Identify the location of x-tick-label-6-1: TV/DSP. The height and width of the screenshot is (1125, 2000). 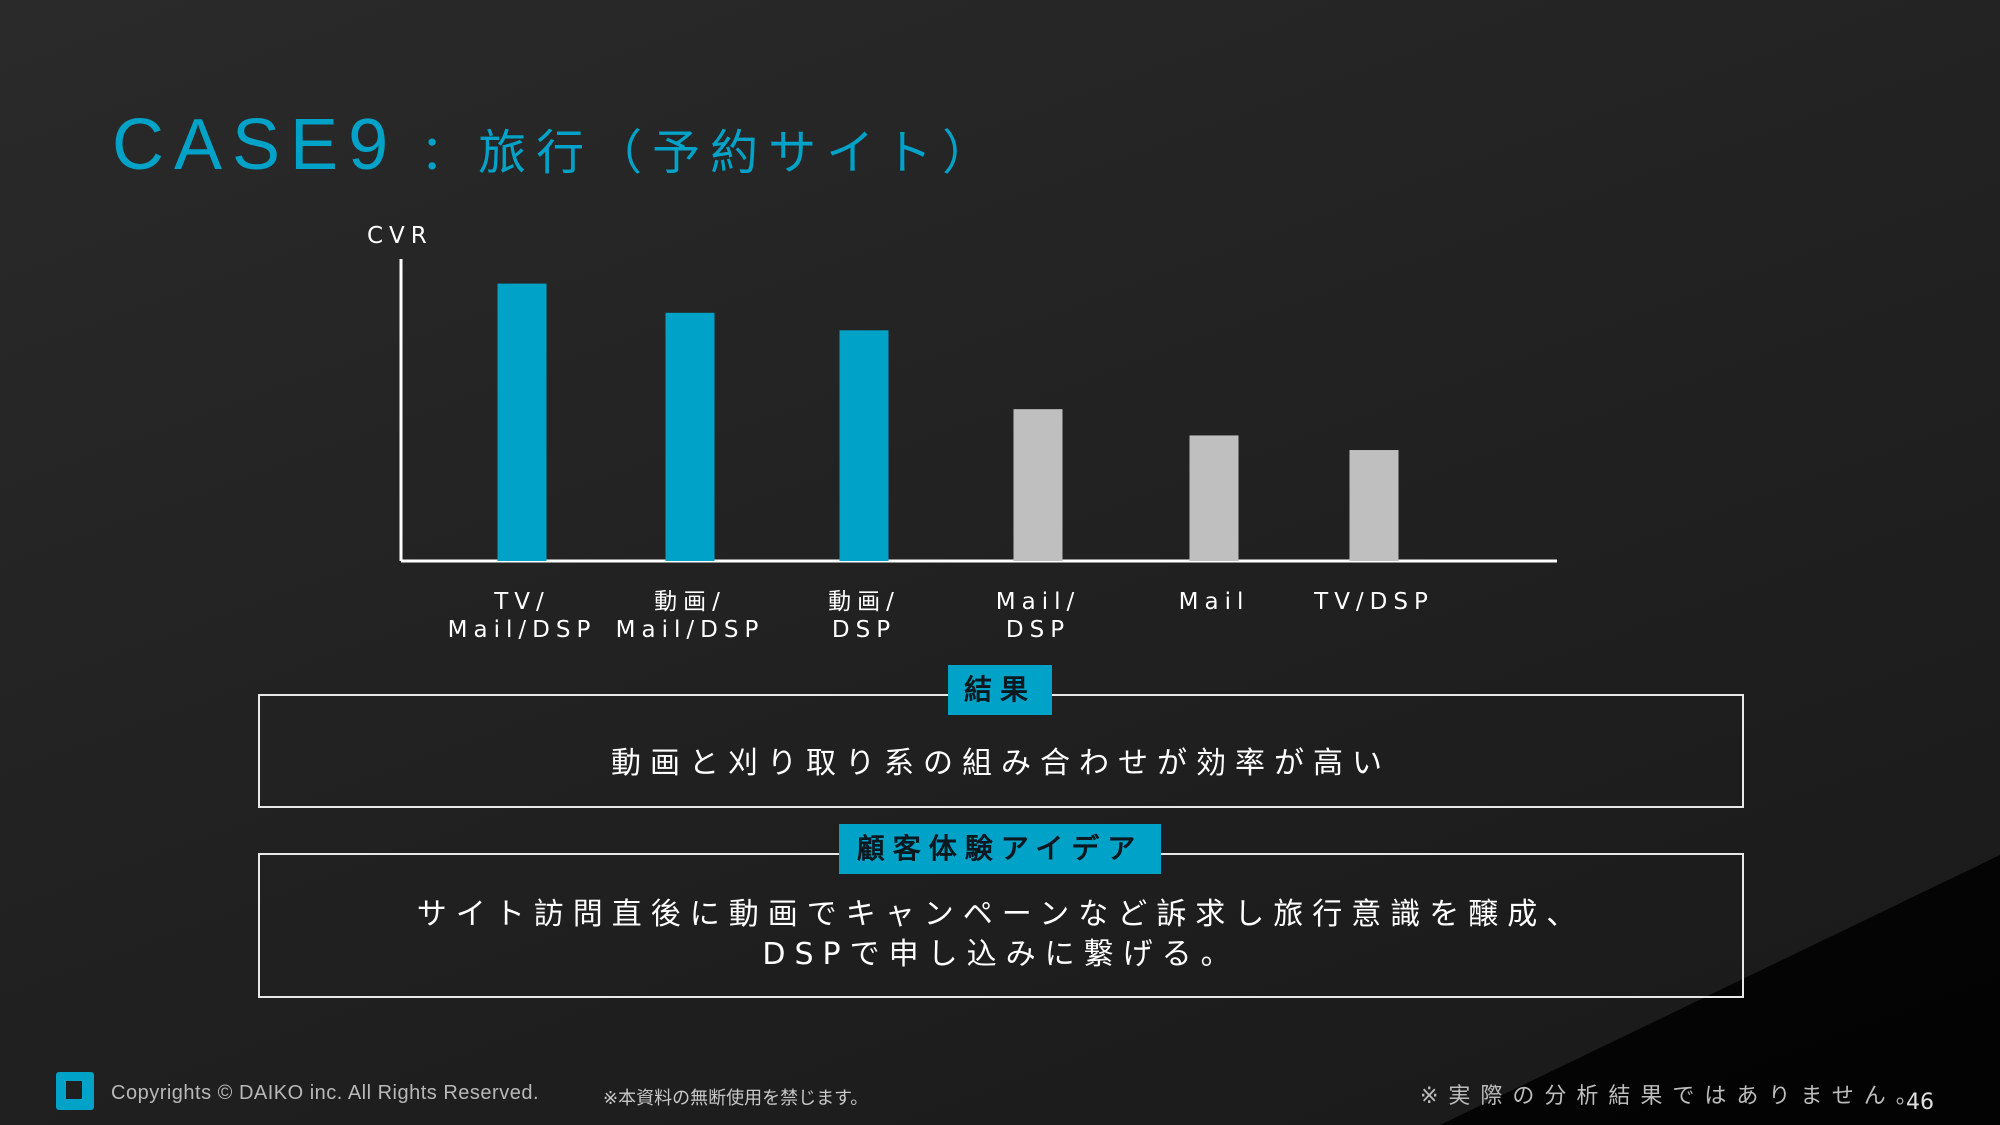
(1373, 602).